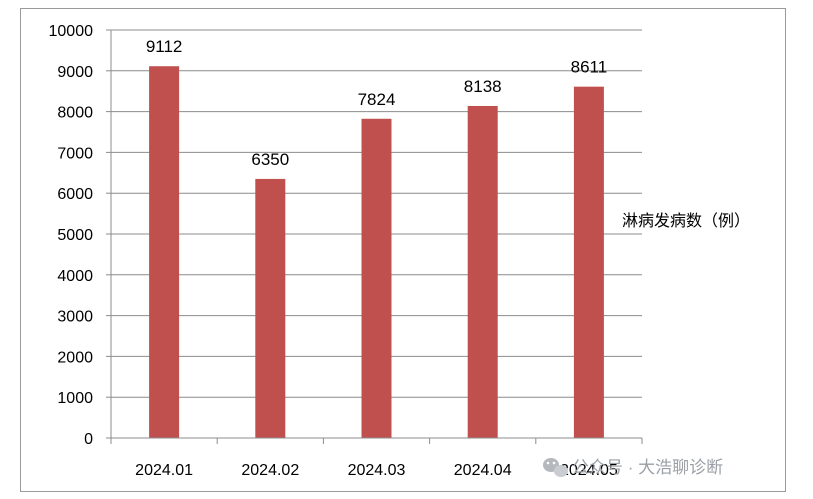  I want to click on x-axis-ticks: 2024.01 2024.02 2024.03 2024.04 2024.05, so click(376, 458).